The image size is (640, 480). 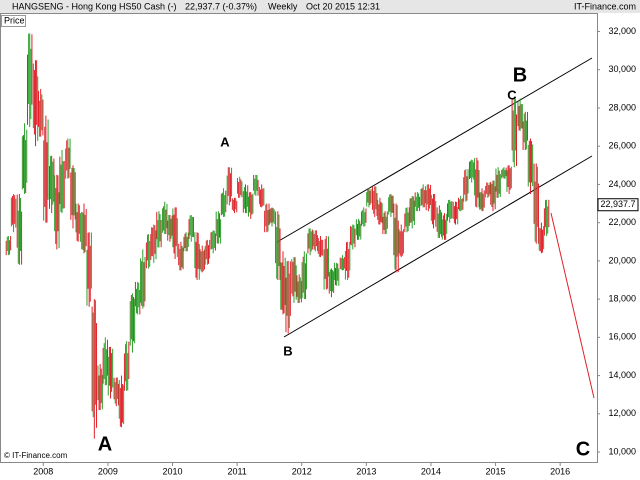 I want to click on timestamp: Oct 20 2015 12:31, so click(x=343, y=6).